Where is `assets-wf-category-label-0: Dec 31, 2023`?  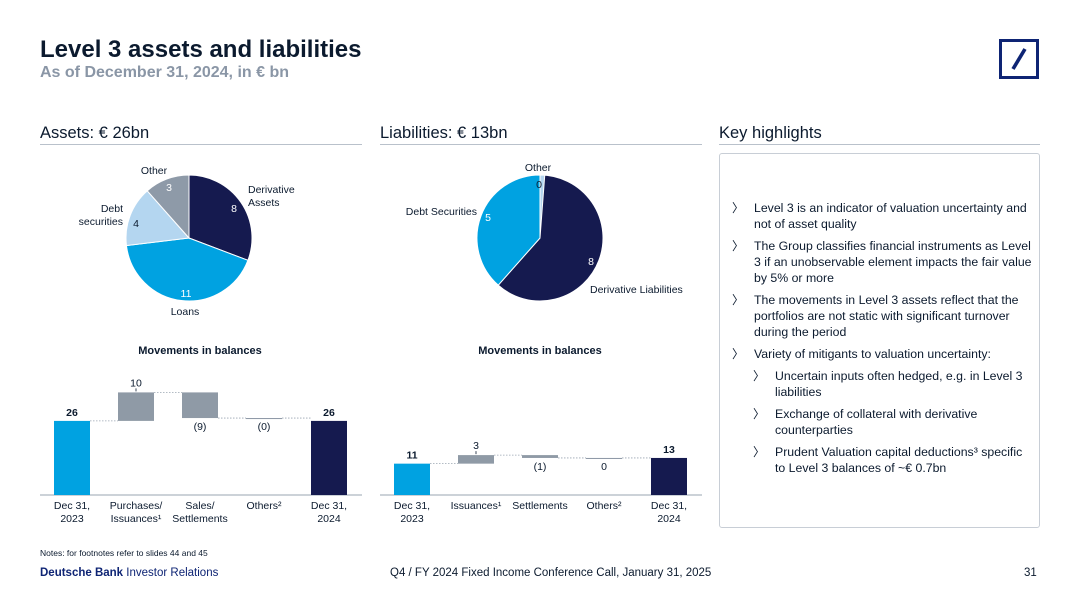
assets-wf-category-label-0: Dec 31, 2023 is located at coordinates (72, 512).